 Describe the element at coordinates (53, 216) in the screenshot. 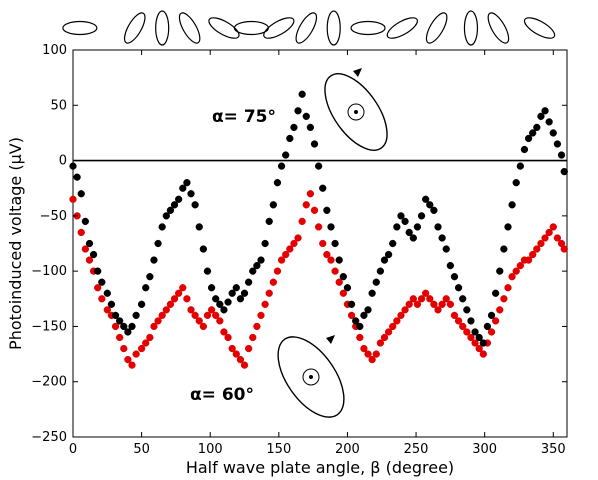

I see `y-tick-label: −50` at that location.